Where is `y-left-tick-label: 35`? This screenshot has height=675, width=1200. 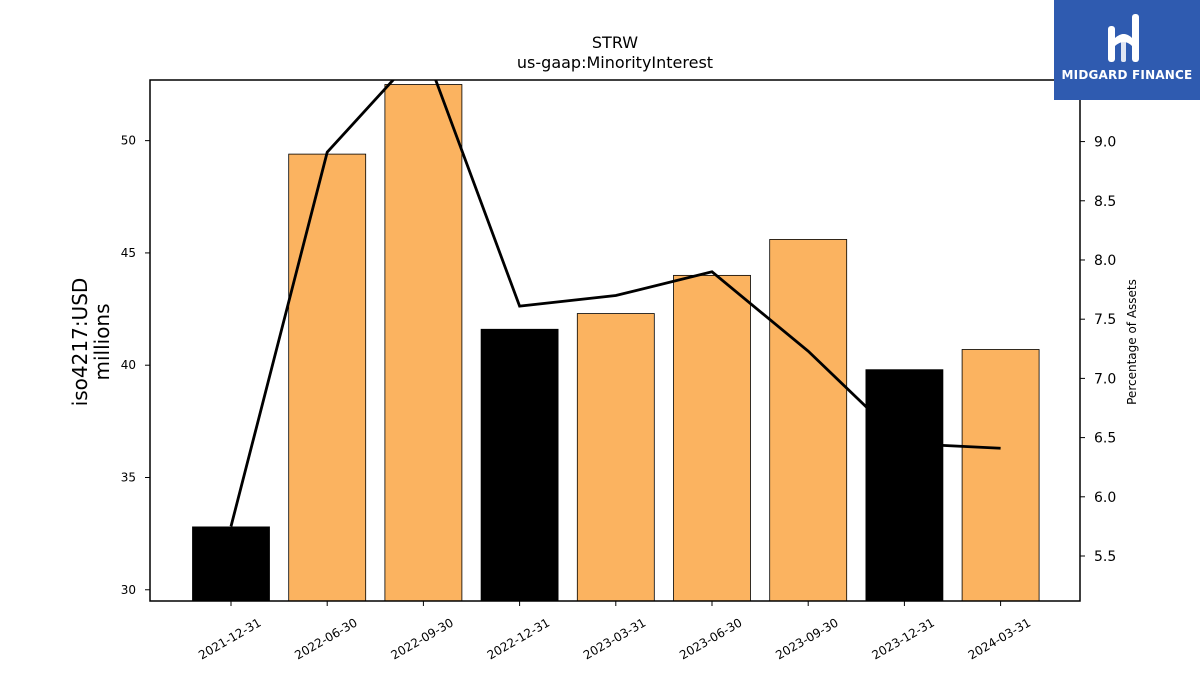
y-left-tick-label: 35 is located at coordinates (128, 477).